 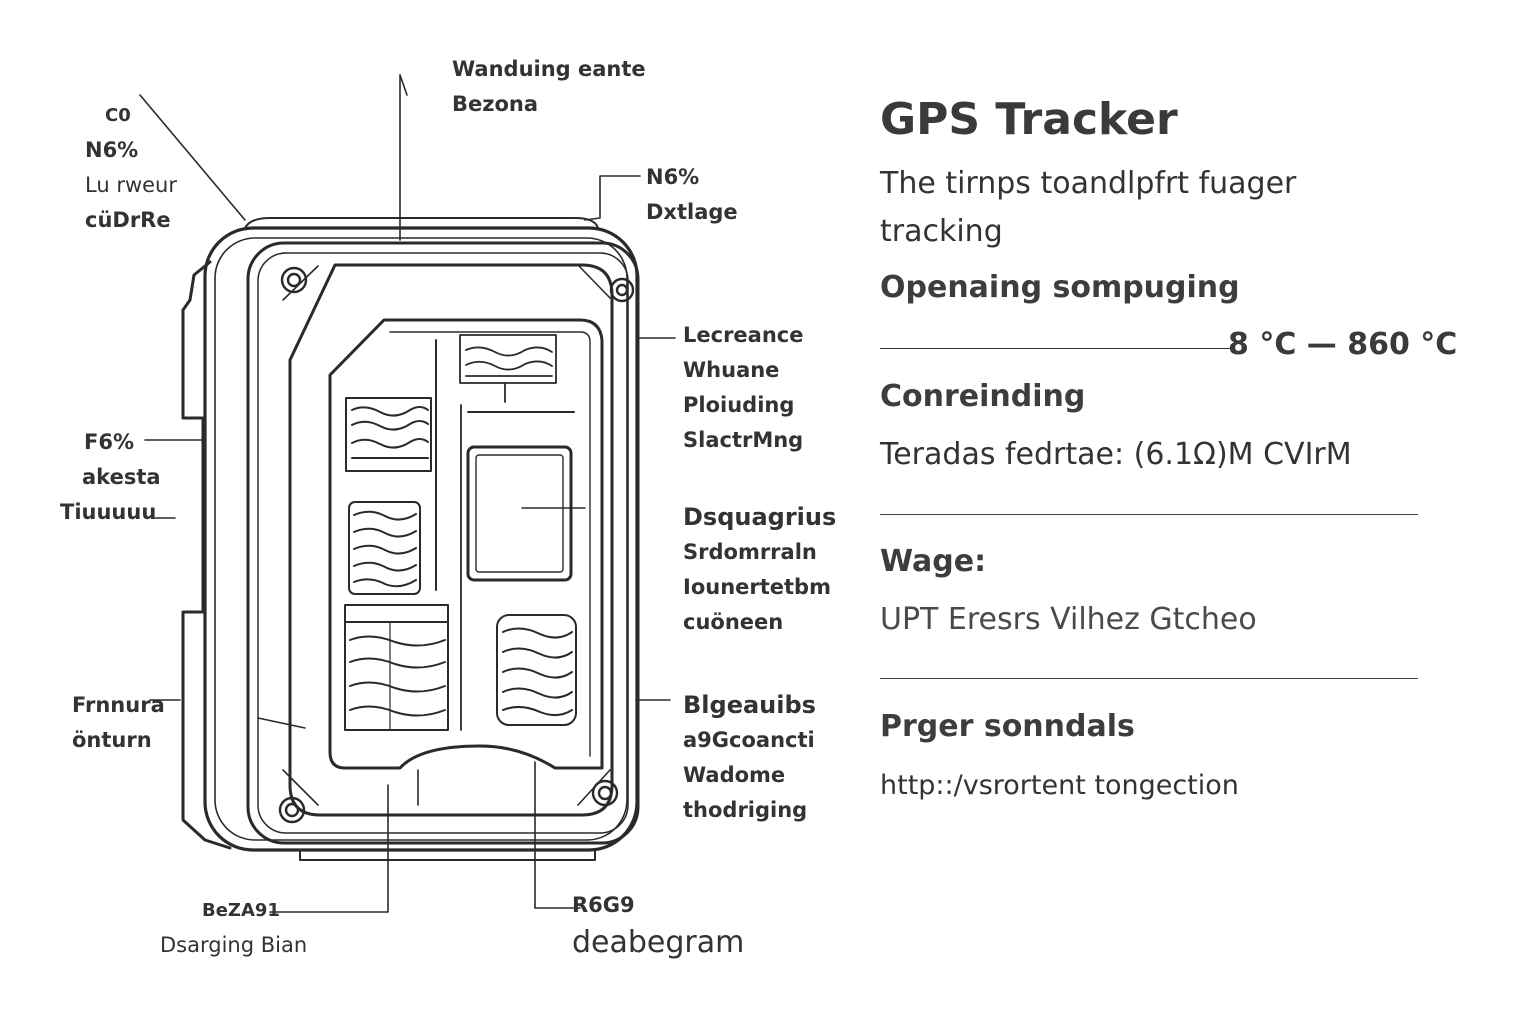 What do you see at coordinates (1343, 344) in the screenshot?
I see `operating-range-value: 8 °C — 860 °C` at bounding box center [1343, 344].